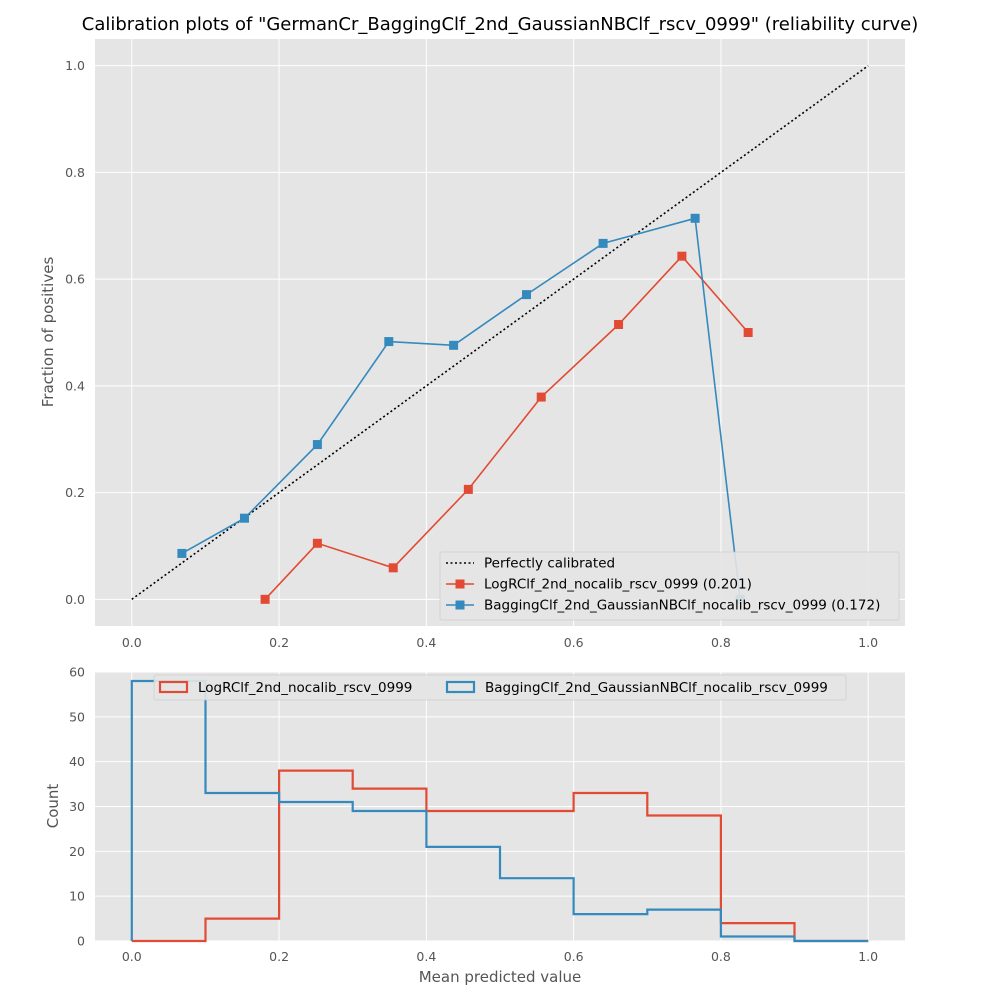 This screenshot has height=1000, width=1000. I want to click on y-tick-label: 0.6, so click(75, 279).